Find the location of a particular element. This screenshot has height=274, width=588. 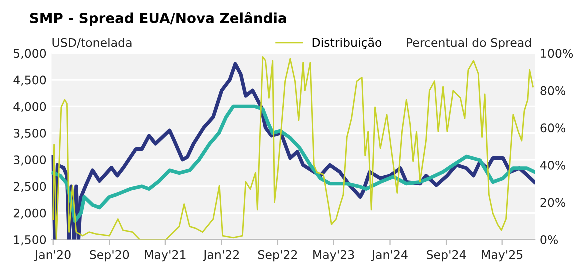

y2-tick-label: 40% is located at coordinates (553, 165).